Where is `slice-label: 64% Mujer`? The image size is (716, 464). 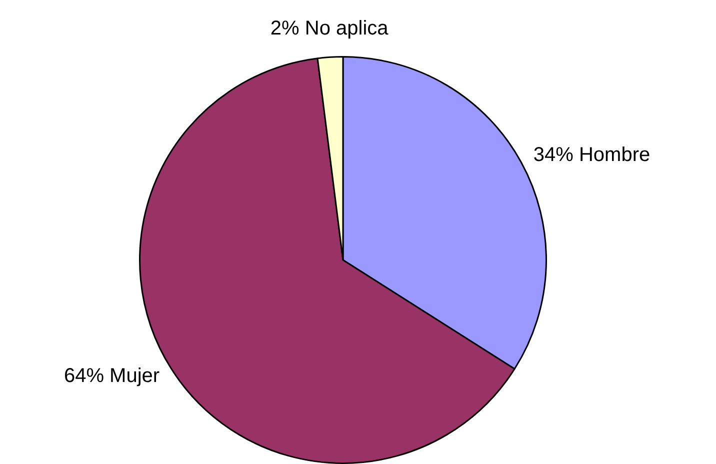
slice-label: 64% Mujer is located at coordinates (112, 375).